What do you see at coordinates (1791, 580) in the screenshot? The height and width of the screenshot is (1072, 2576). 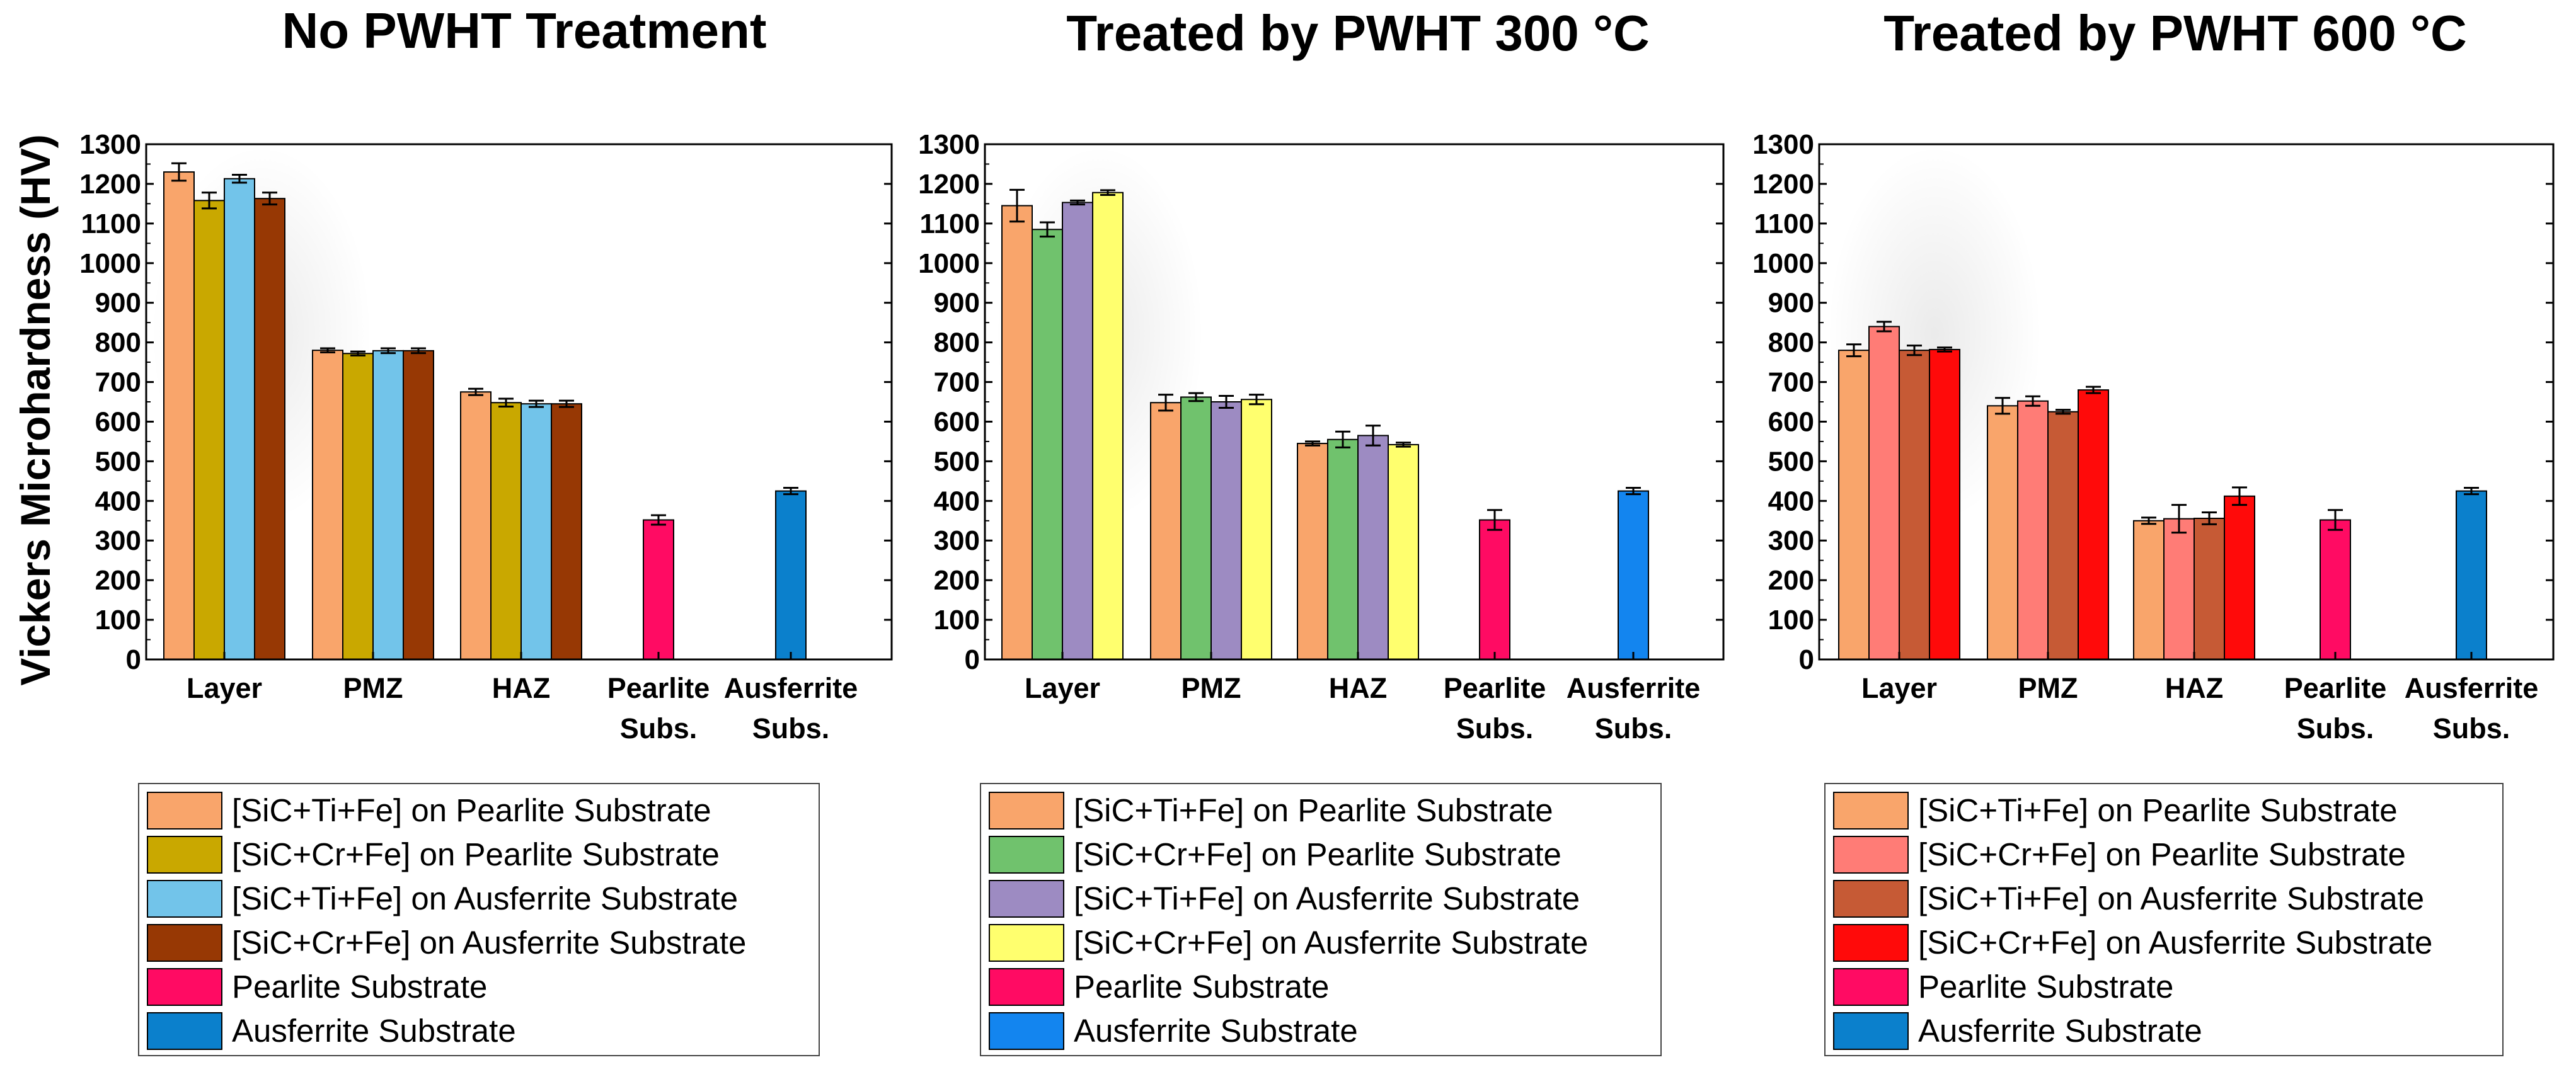 I see `y-tick-label: 200` at bounding box center [1791, 580].